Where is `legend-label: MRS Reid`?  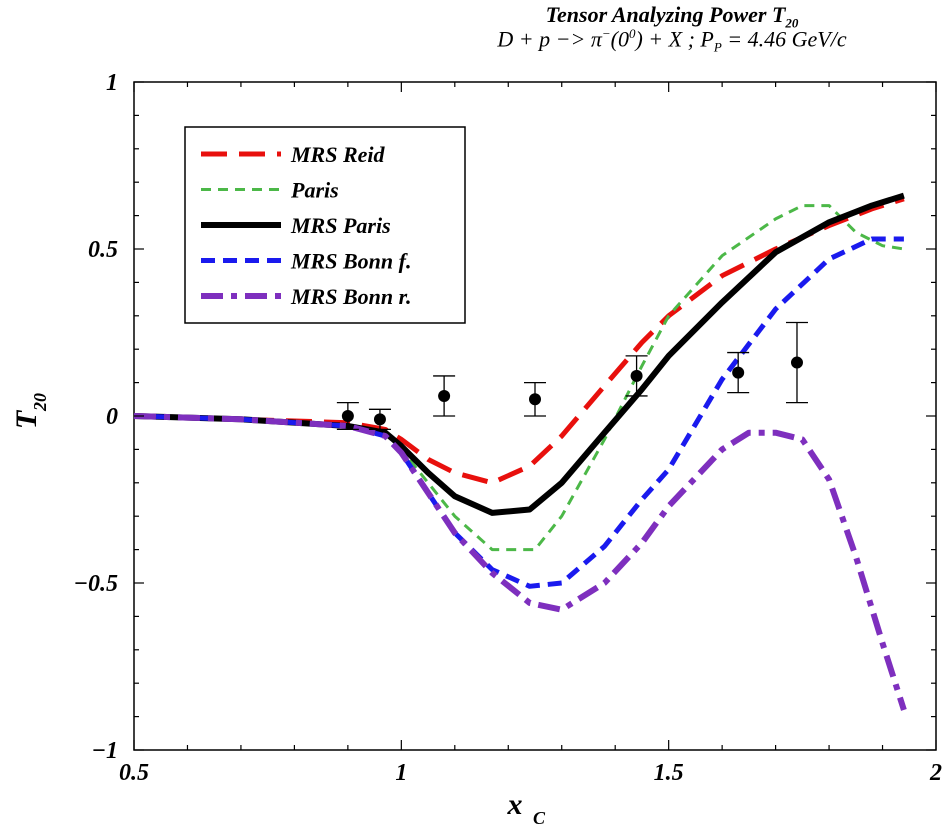
legend-label: MRS Reid is located at coordinates (338, 154).